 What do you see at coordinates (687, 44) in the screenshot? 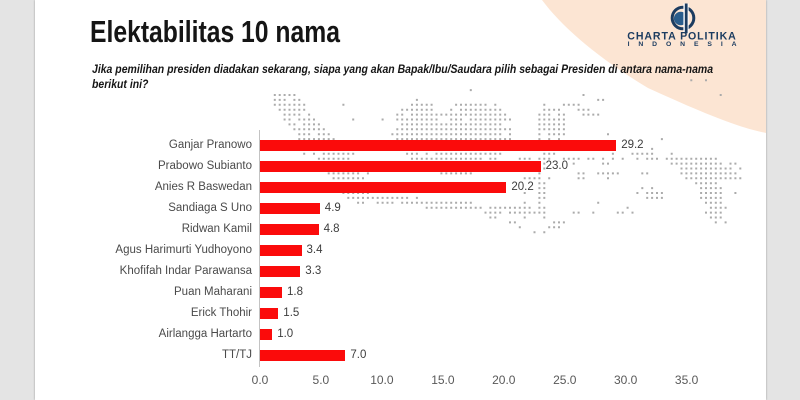
I see `svg-text: INDONESIA` at bounding box center [687, 44].